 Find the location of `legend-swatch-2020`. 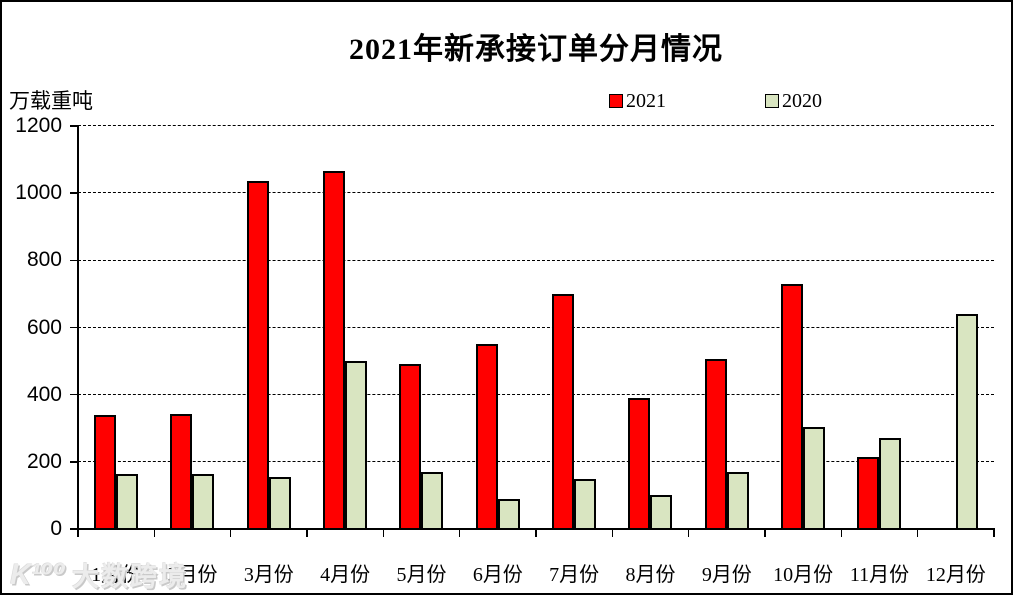

legend-swatch-2020 is located at coordinates (772, 101).